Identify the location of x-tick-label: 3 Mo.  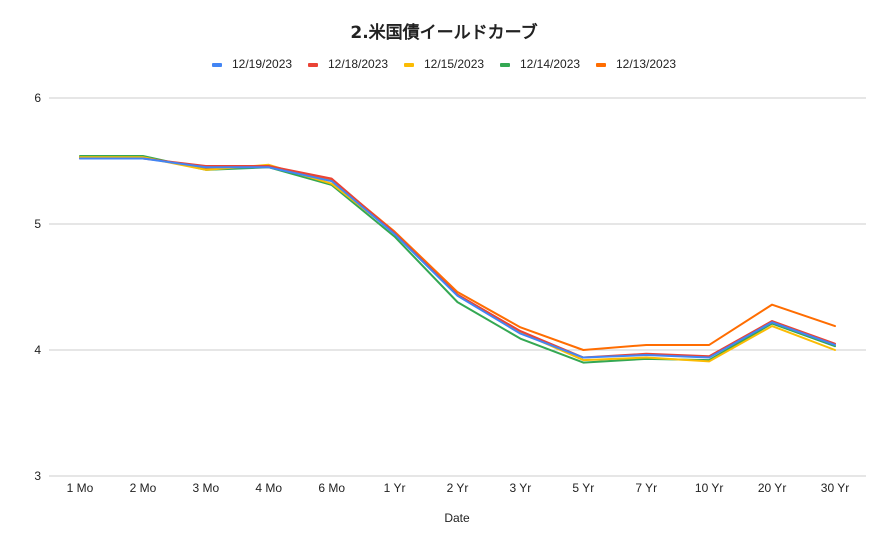
(205, 488).